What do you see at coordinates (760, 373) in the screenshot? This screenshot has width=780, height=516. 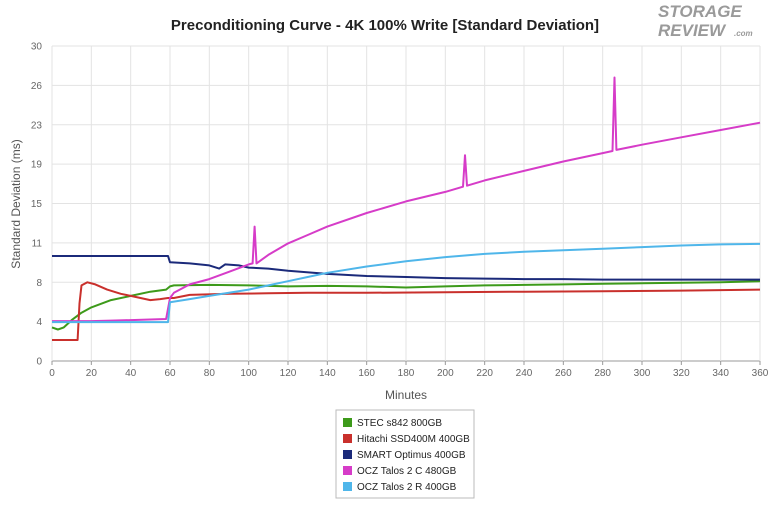 I see `x-tick-label: 360` at bounding box center [760, 373].